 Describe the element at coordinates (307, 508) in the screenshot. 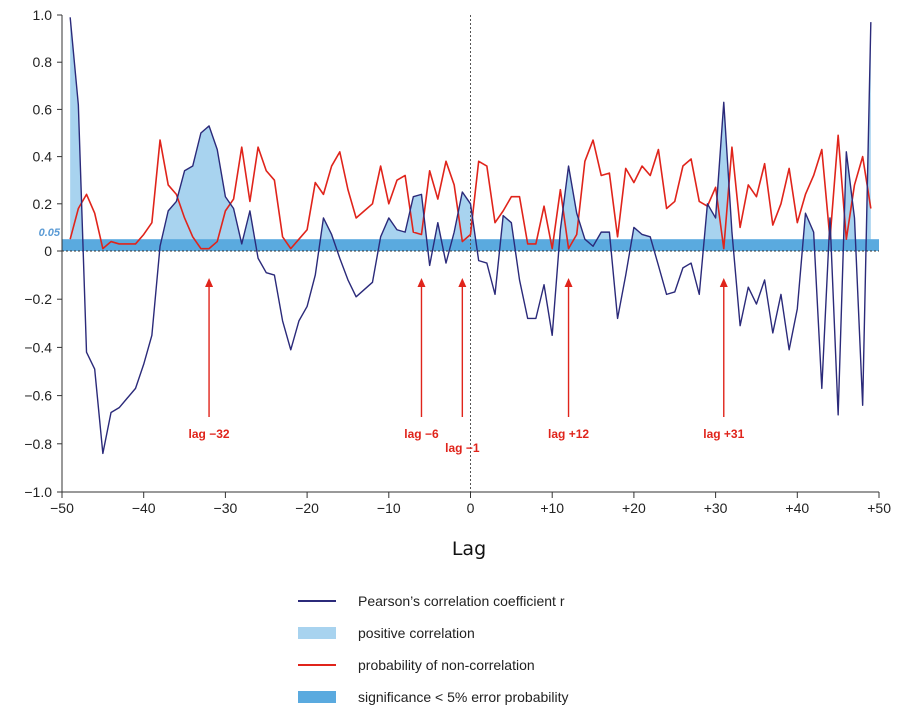

I see `x-tick-label: −20` at that location.